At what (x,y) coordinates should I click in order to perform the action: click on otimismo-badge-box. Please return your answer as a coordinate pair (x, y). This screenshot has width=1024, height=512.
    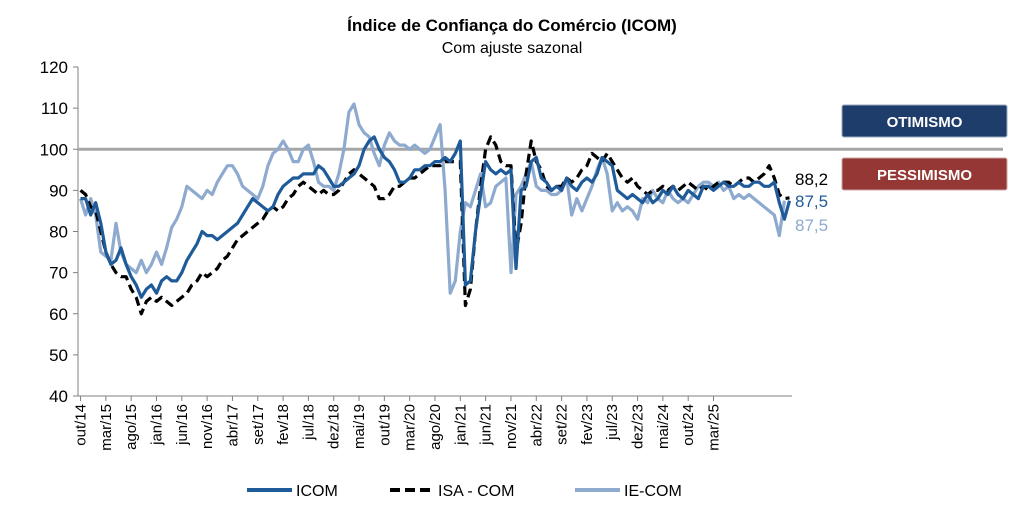
    Looking at the image, I should click on (924, 121).